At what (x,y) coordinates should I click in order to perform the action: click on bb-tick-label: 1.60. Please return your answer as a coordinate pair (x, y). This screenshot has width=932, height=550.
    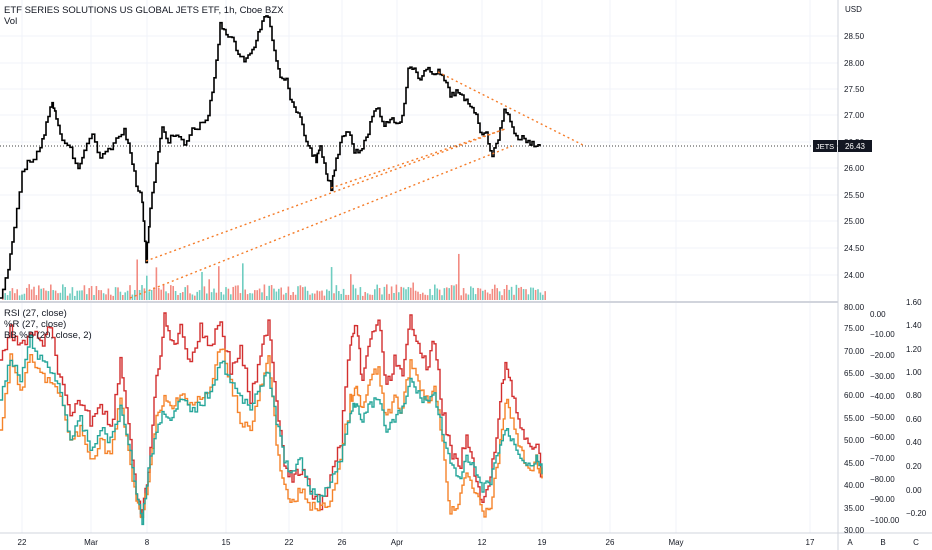
    Looking at the image, I should click on (914, 302).